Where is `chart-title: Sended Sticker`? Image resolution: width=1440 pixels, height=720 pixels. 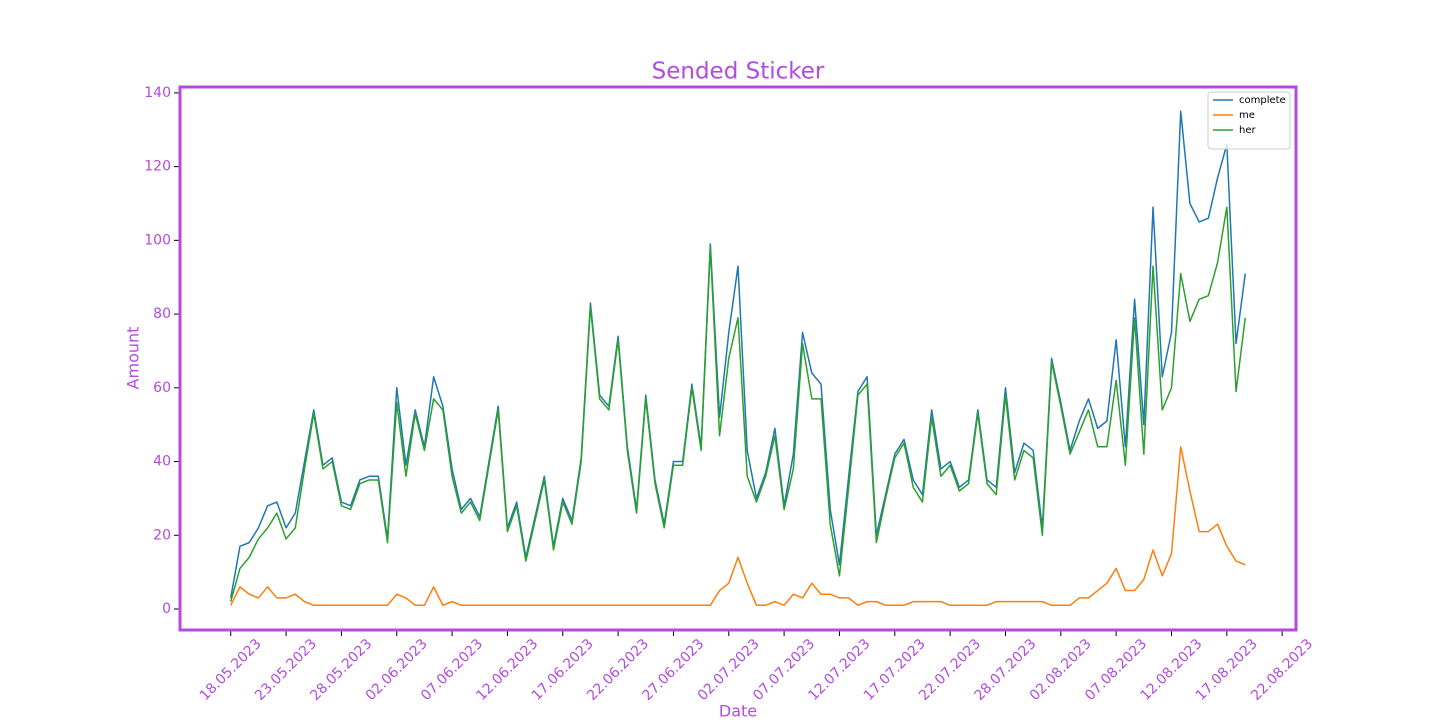 chart-title: Sended Sticker is located at coordinates (738, 72).